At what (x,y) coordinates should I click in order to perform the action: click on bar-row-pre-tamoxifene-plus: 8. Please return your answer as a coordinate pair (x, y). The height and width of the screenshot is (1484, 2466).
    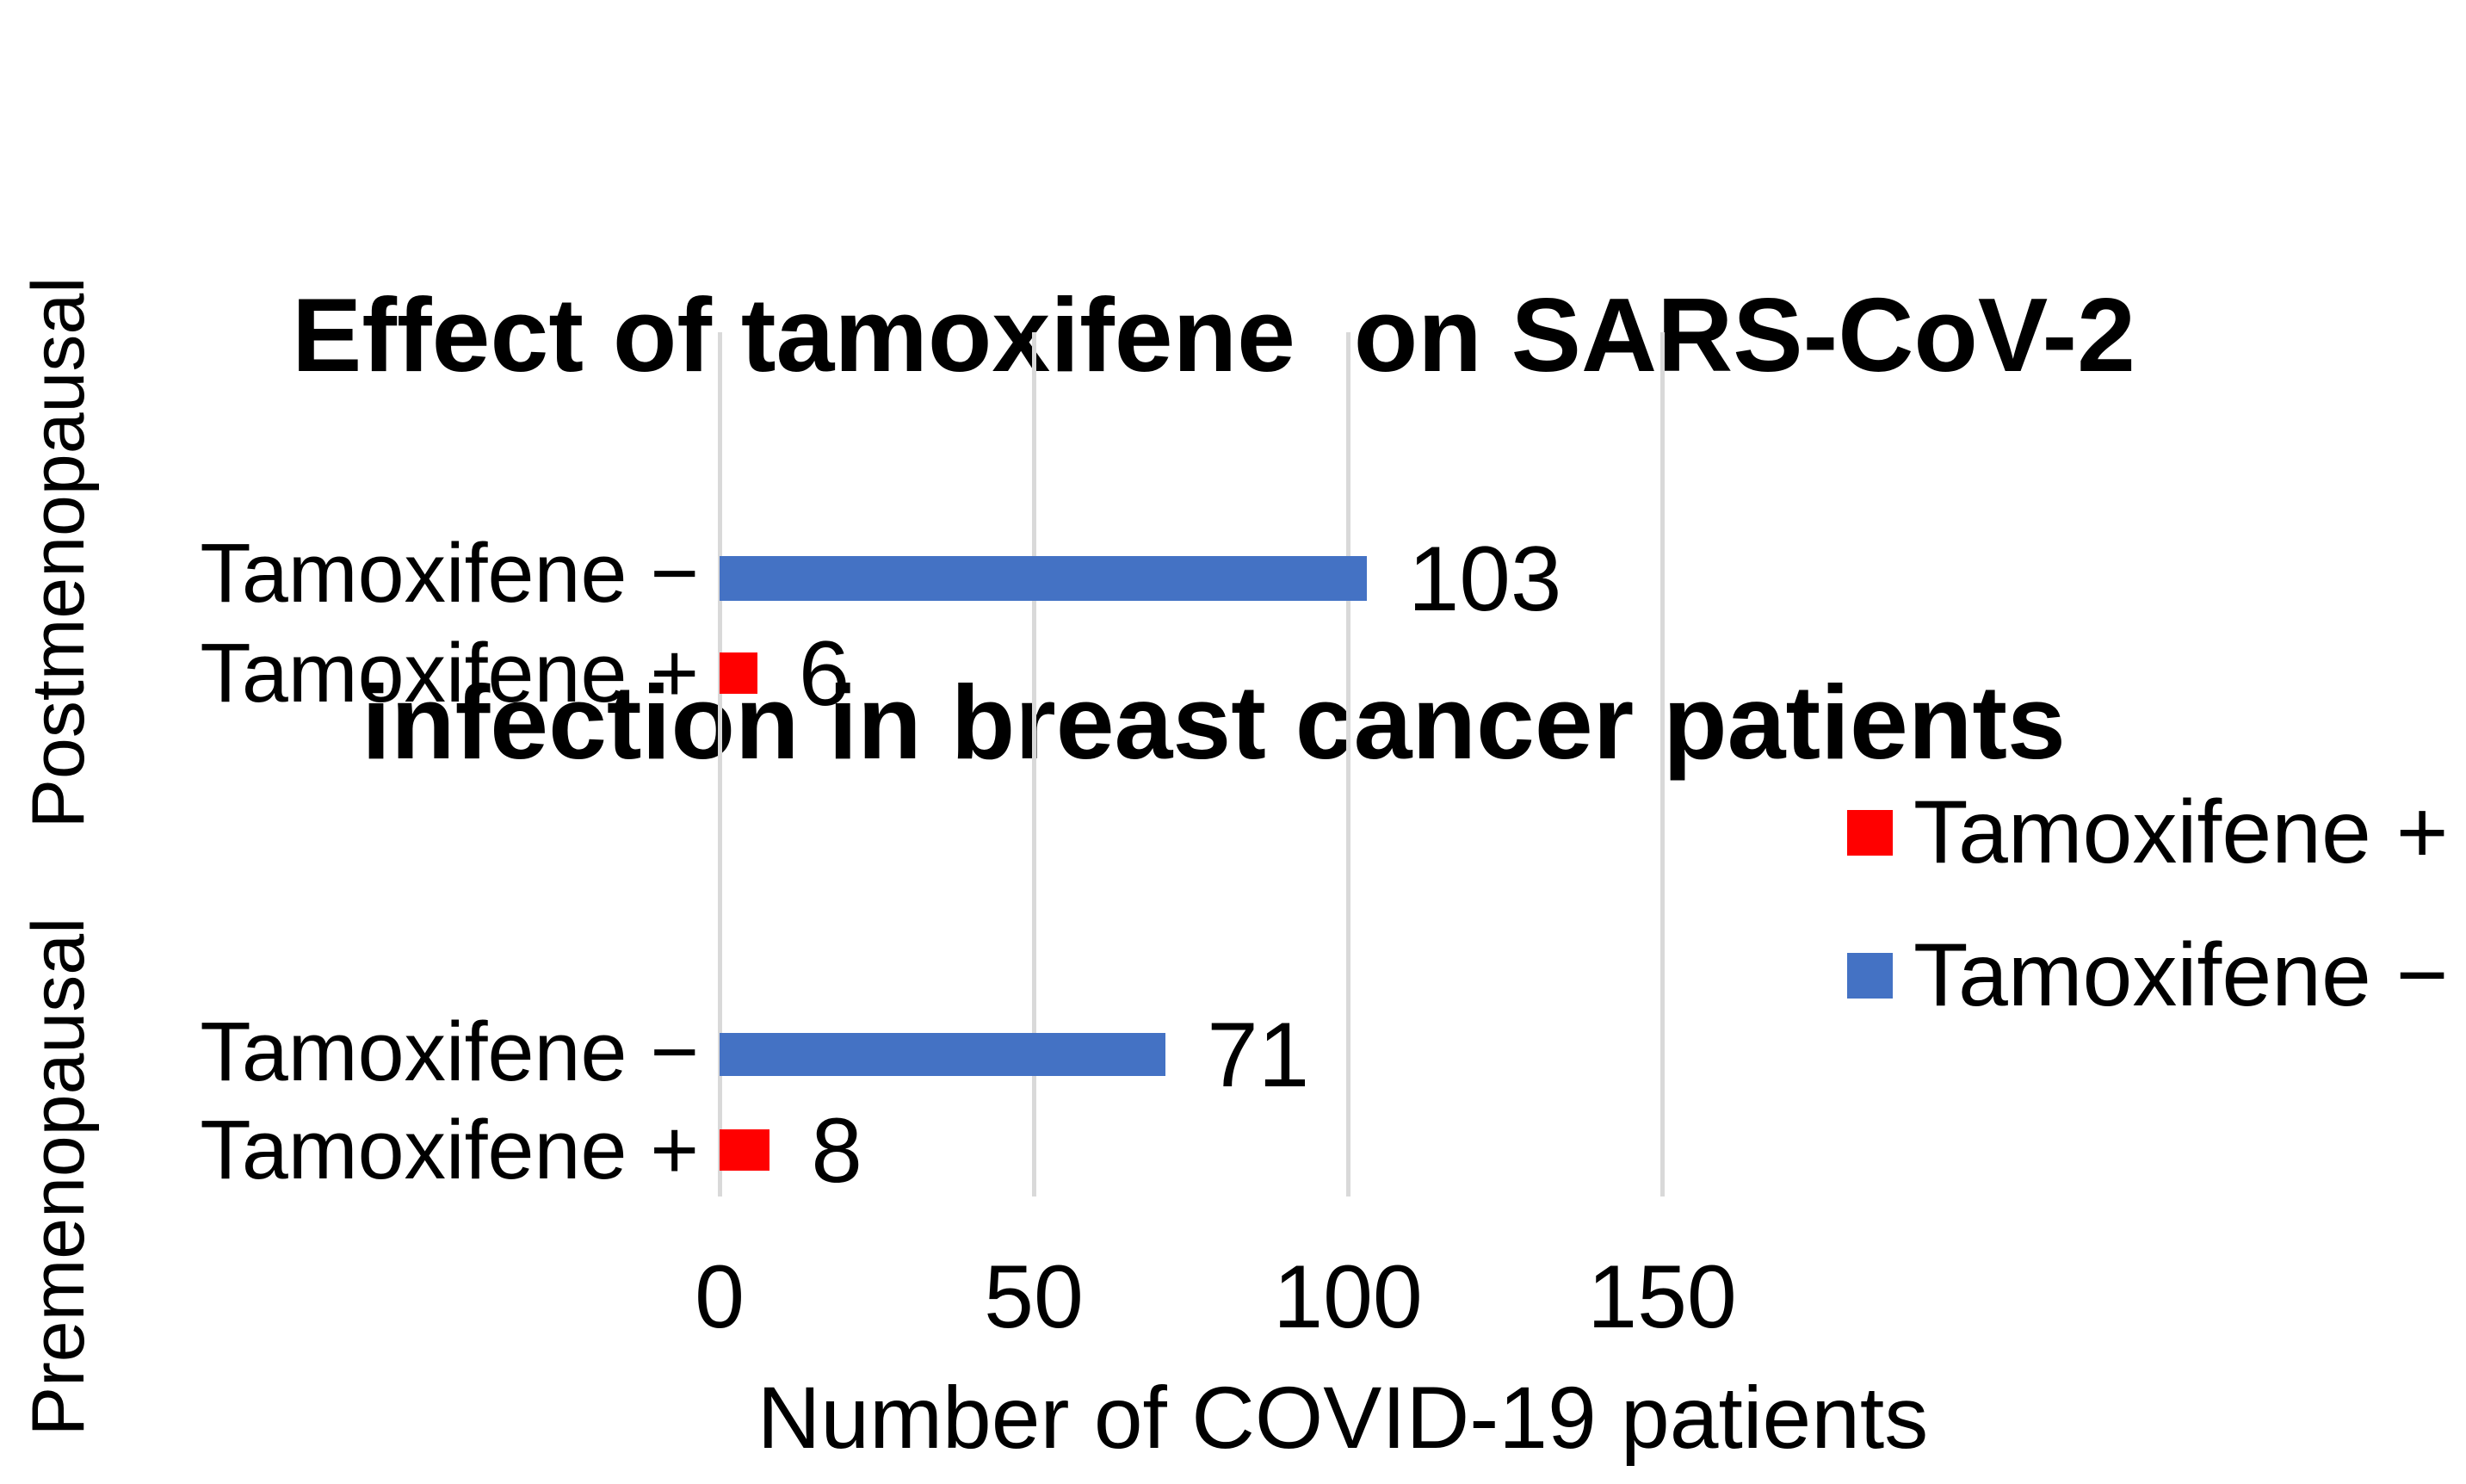
    Looking at the image, I should click on (791, 1150).